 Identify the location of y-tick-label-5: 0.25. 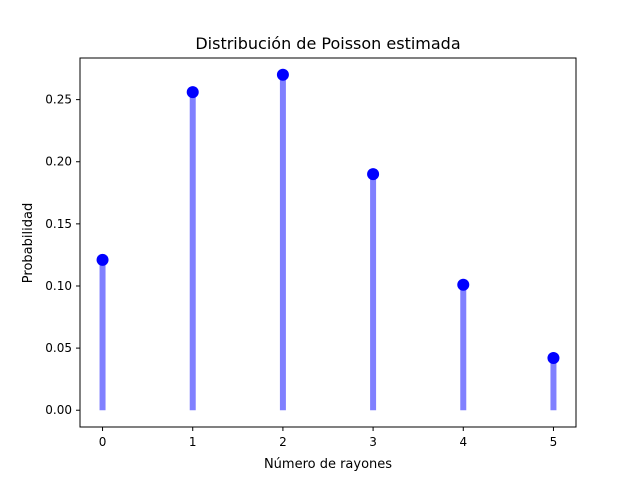
(58, 100).